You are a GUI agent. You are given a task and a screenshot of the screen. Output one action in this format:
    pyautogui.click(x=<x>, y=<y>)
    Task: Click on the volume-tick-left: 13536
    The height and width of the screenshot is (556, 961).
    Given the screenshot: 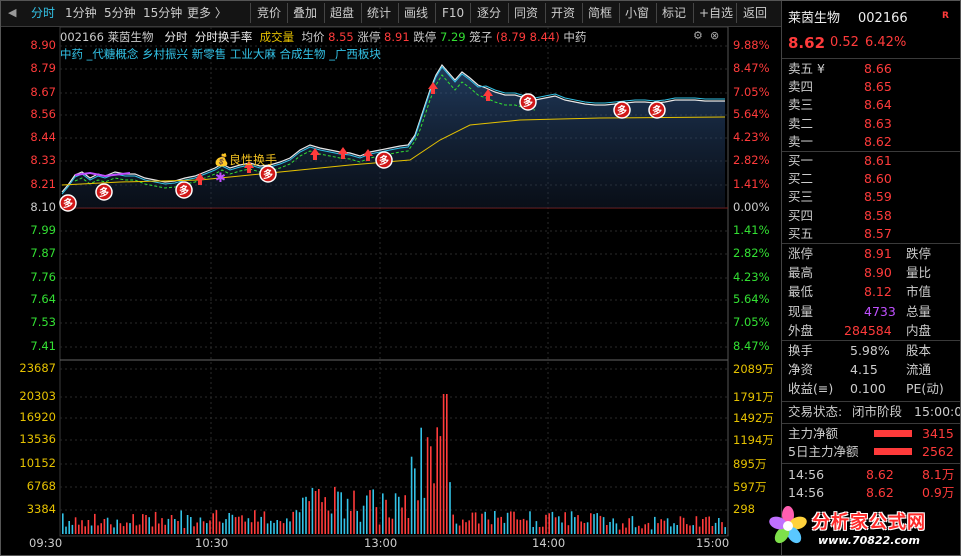 What is the action you would take?
    pyautogui.click(x=37, y=439)
    